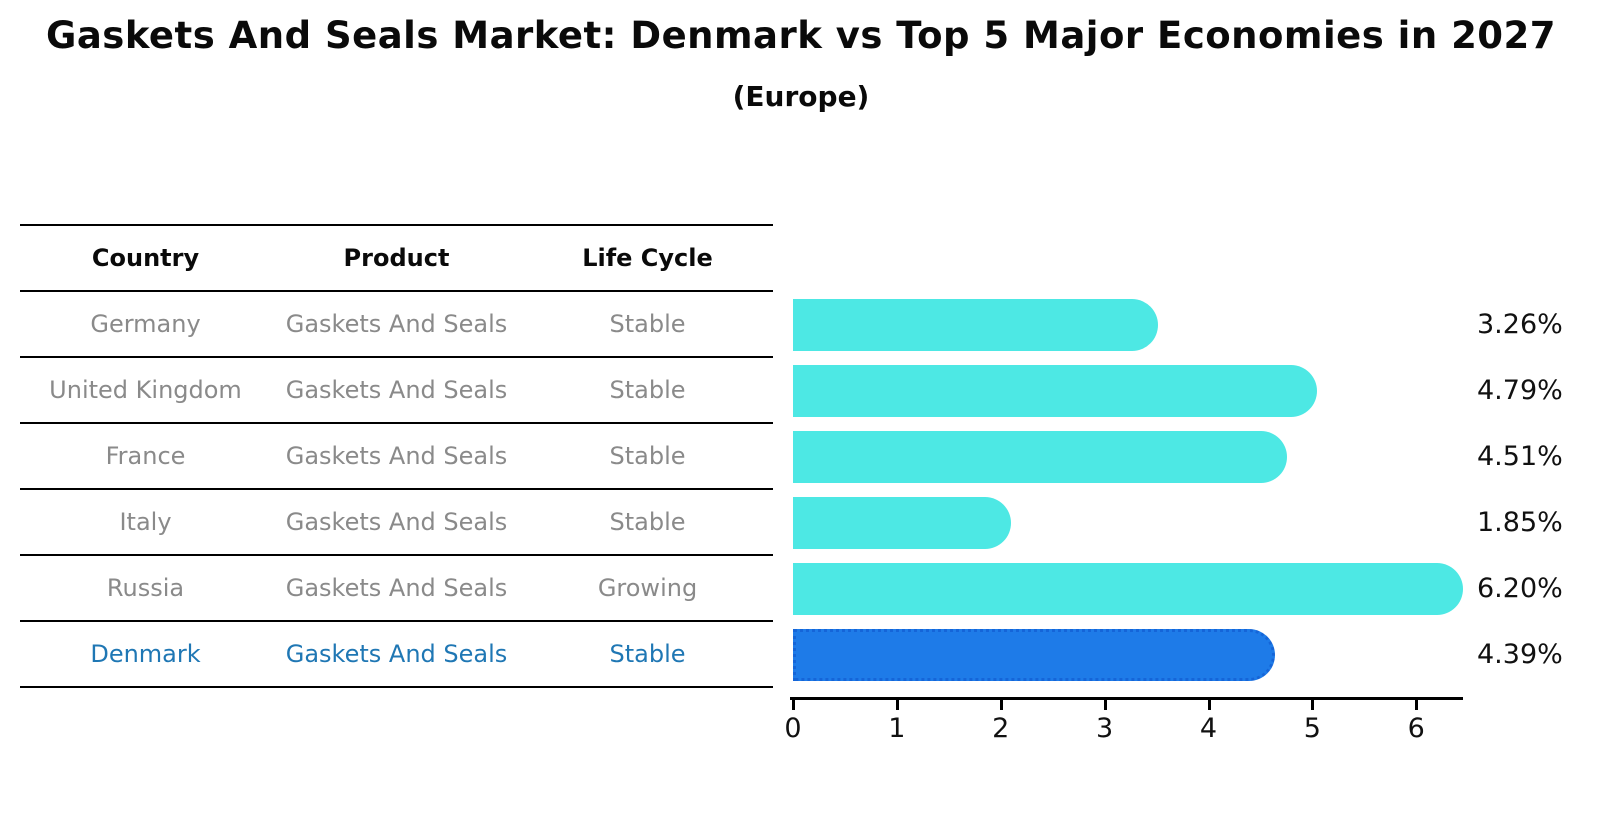  Describe the element at coordinates (1208, 728) in the screenshot. I see `tick-label: 4` at that location.